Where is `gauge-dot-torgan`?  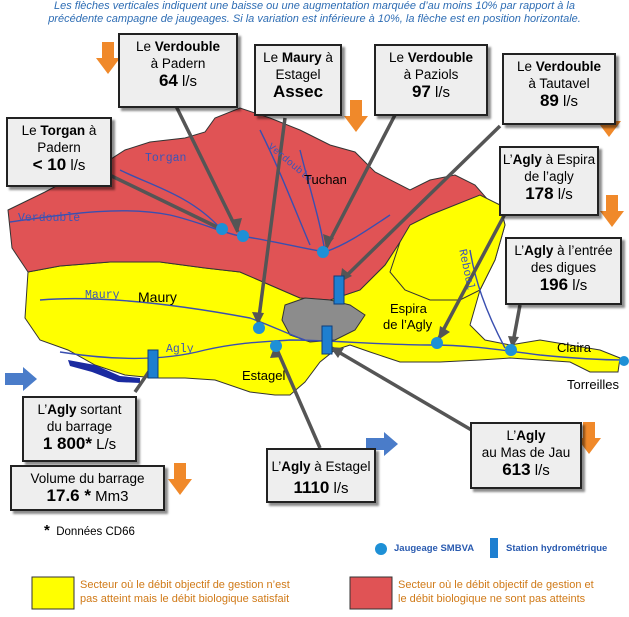 gauge-dot-torgan is located at coordinates (222, 229).